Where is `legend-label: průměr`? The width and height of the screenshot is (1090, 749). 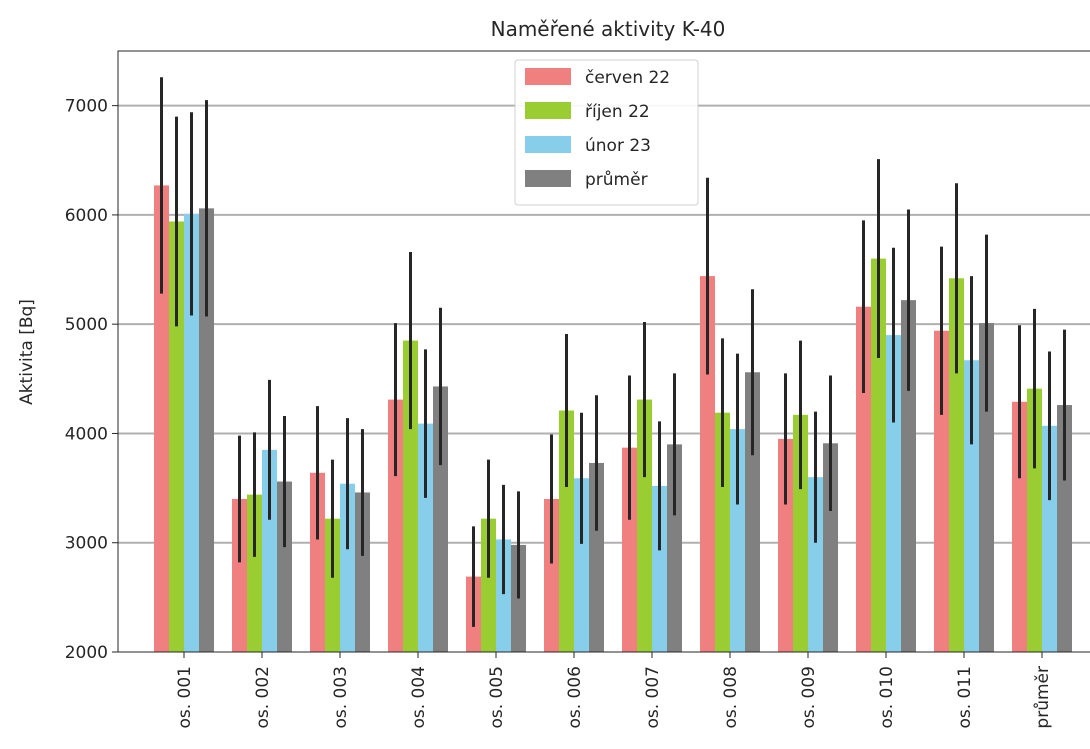
legend-label: průměr is located at coordinates (616, 180).